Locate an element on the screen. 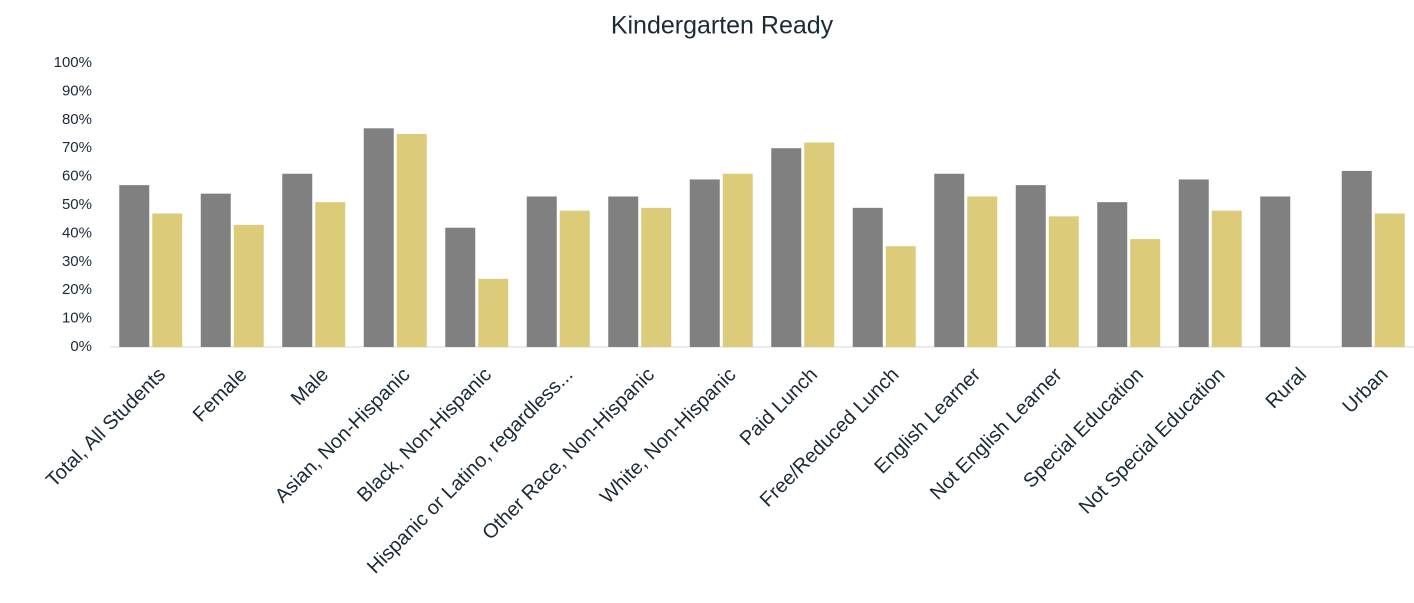 This screenshot has height=603, width=1414. x-tick-label: Other Race, Non-Hispanic is located at coordinates (568, 454).